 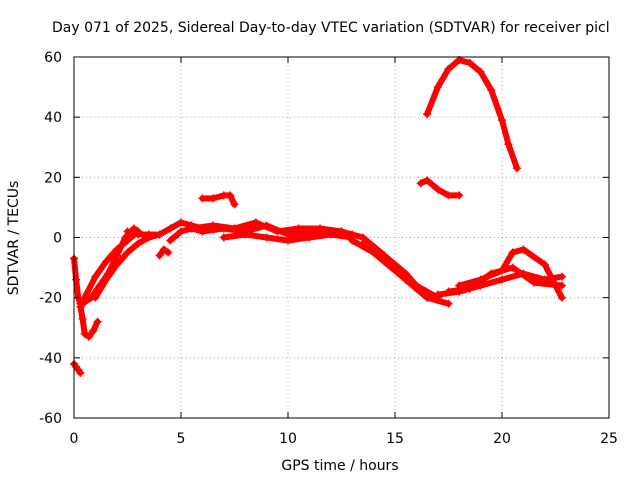 What do you see at coordinates (181, 439) in the screenshot?
I see `x-tick-label: 5` at bounding box center [181, 439].